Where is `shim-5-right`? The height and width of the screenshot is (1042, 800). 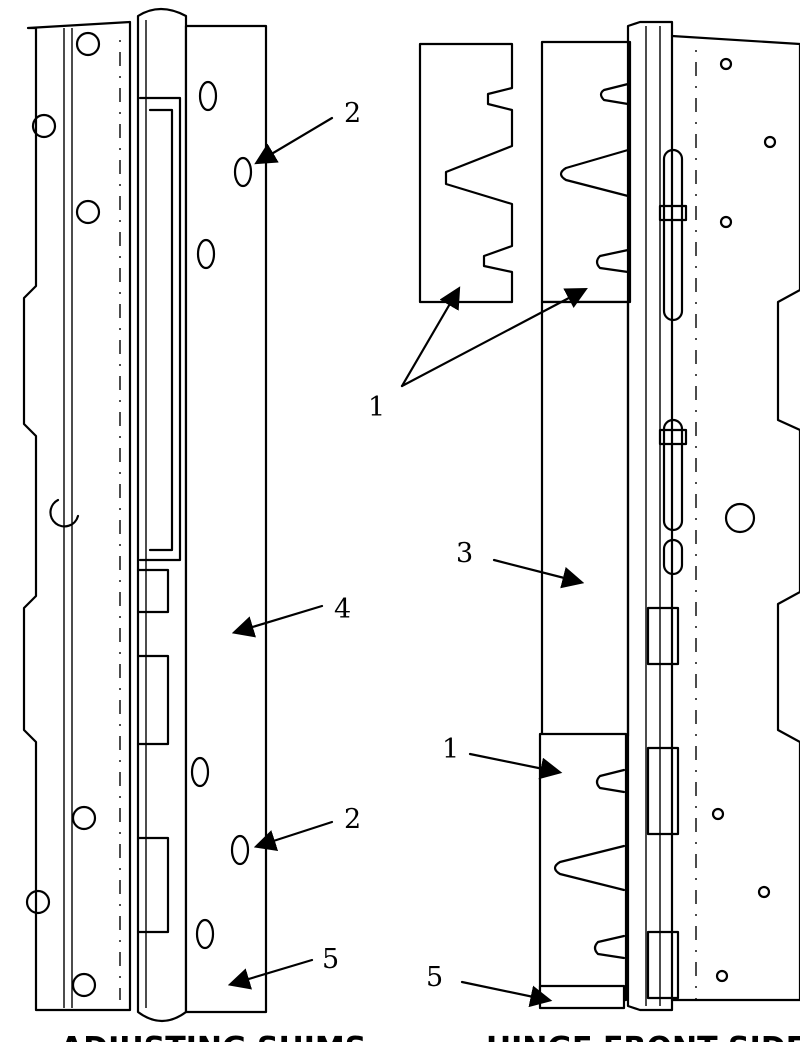 shim-5-right is located at coordinates (582, 997).